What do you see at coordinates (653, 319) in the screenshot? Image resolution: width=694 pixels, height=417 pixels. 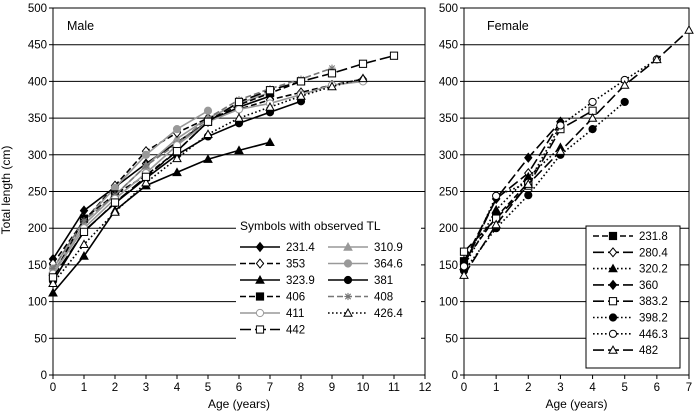 I see `legend-label: 398.2` at bounding box center [653, 319].